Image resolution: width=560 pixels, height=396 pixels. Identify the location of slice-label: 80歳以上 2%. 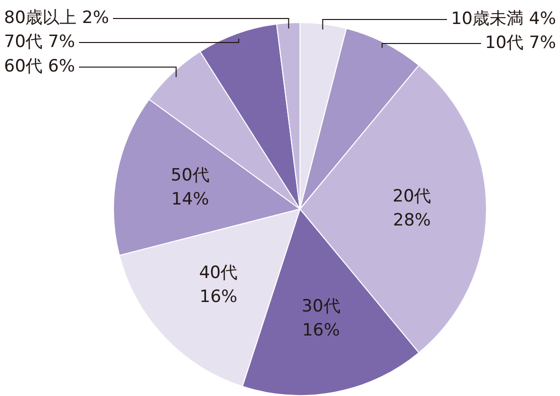
(57, 18).